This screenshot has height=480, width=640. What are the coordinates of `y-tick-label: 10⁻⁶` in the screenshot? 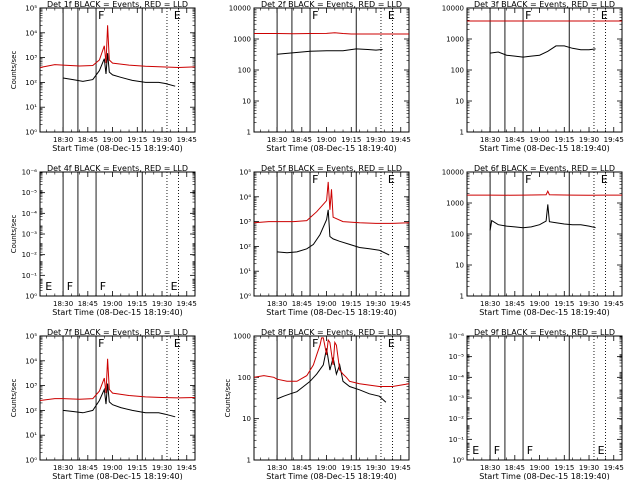 It's located at (457, 337).